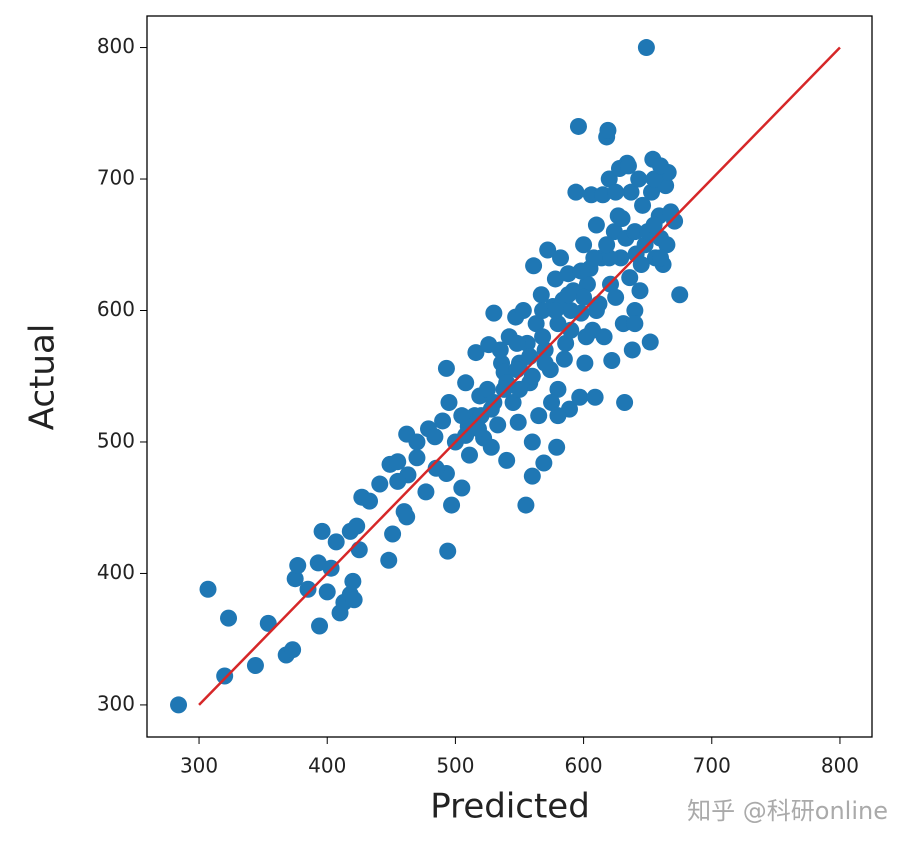 The image size is (912, 849). What do you see at coordinates (840, 766) in the screenshot?
I see `x-tick-label: 800` at bounding box center [840, 766].